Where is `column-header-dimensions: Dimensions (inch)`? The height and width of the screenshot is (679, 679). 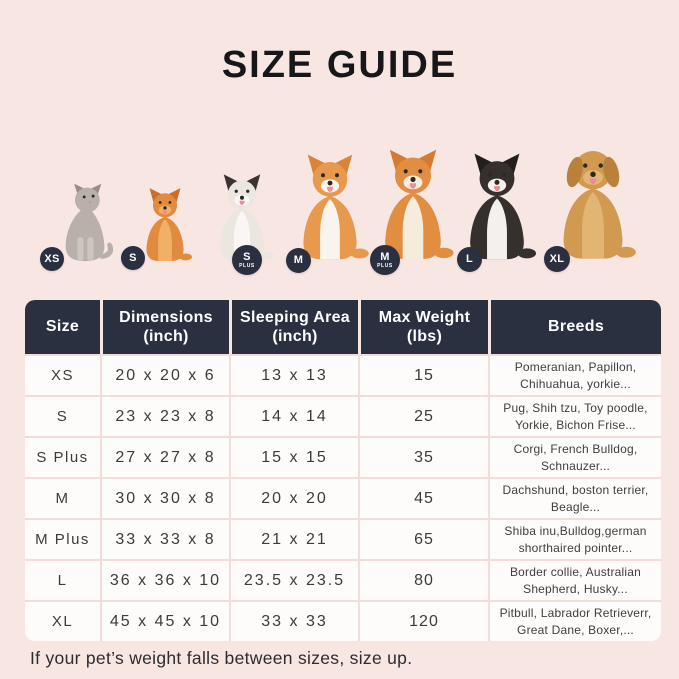 column-header-dimensions: Dimensions (inch) is located at coordinates (164, 327).